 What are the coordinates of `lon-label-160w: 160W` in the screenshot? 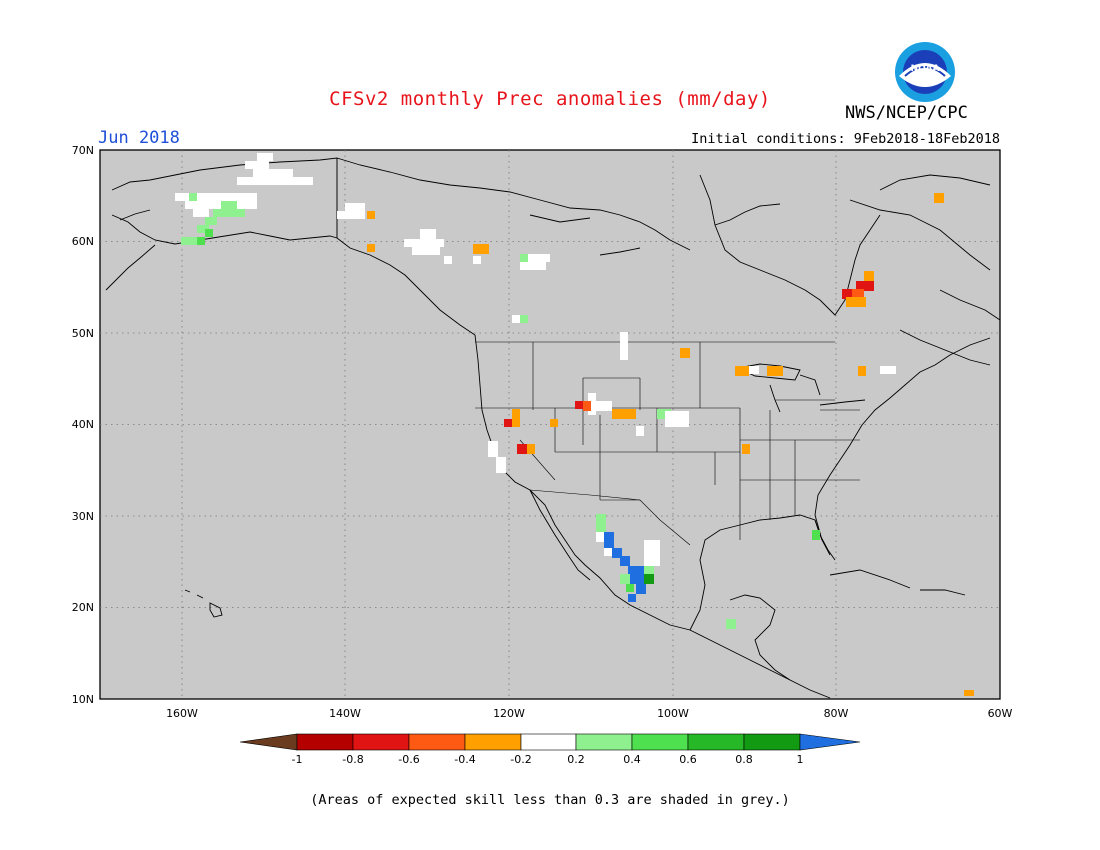 It's located at (182, 713).